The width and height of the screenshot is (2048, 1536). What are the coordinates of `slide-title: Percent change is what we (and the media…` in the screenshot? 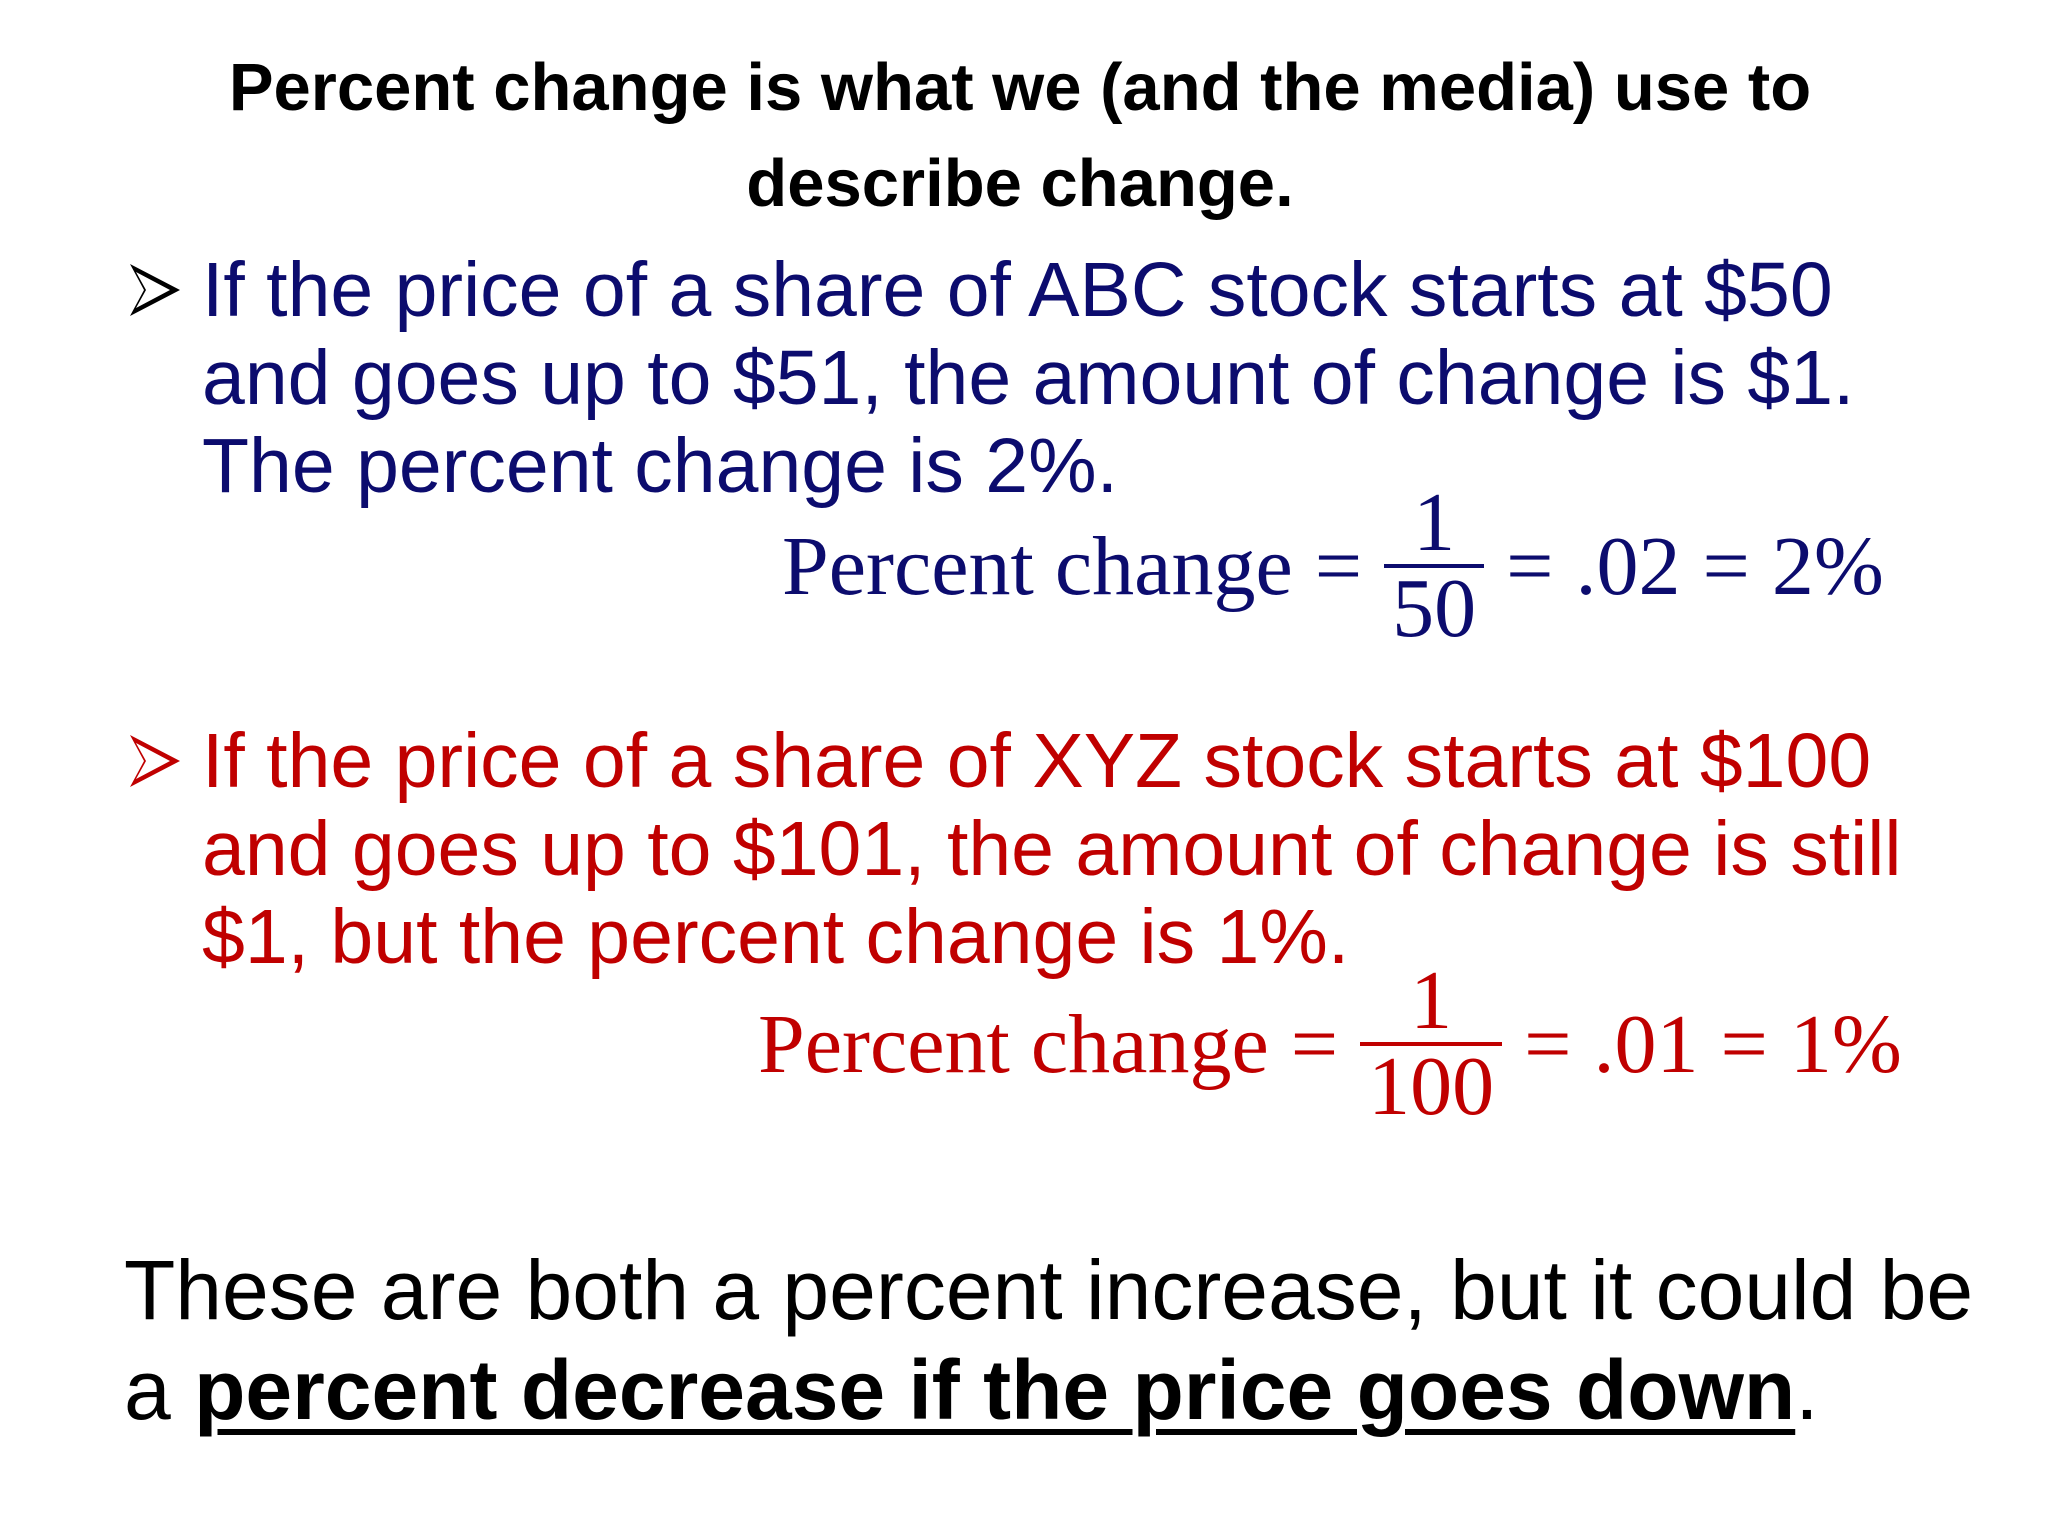 It's located at (1020, 135).